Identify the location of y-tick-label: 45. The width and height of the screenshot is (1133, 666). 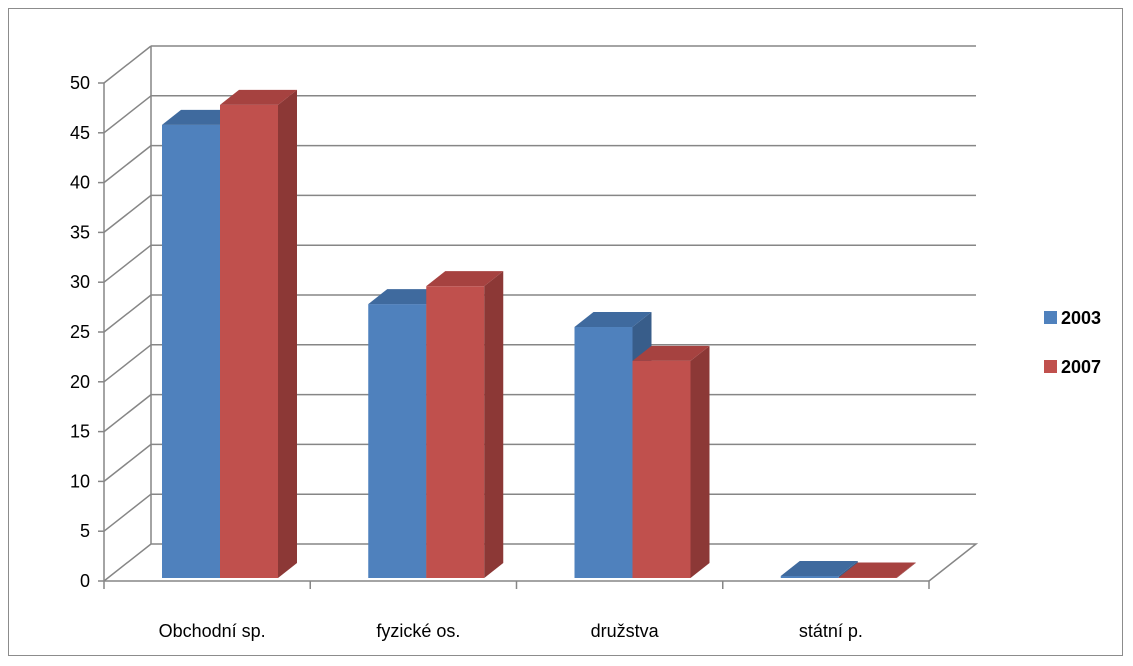
(80, 133).